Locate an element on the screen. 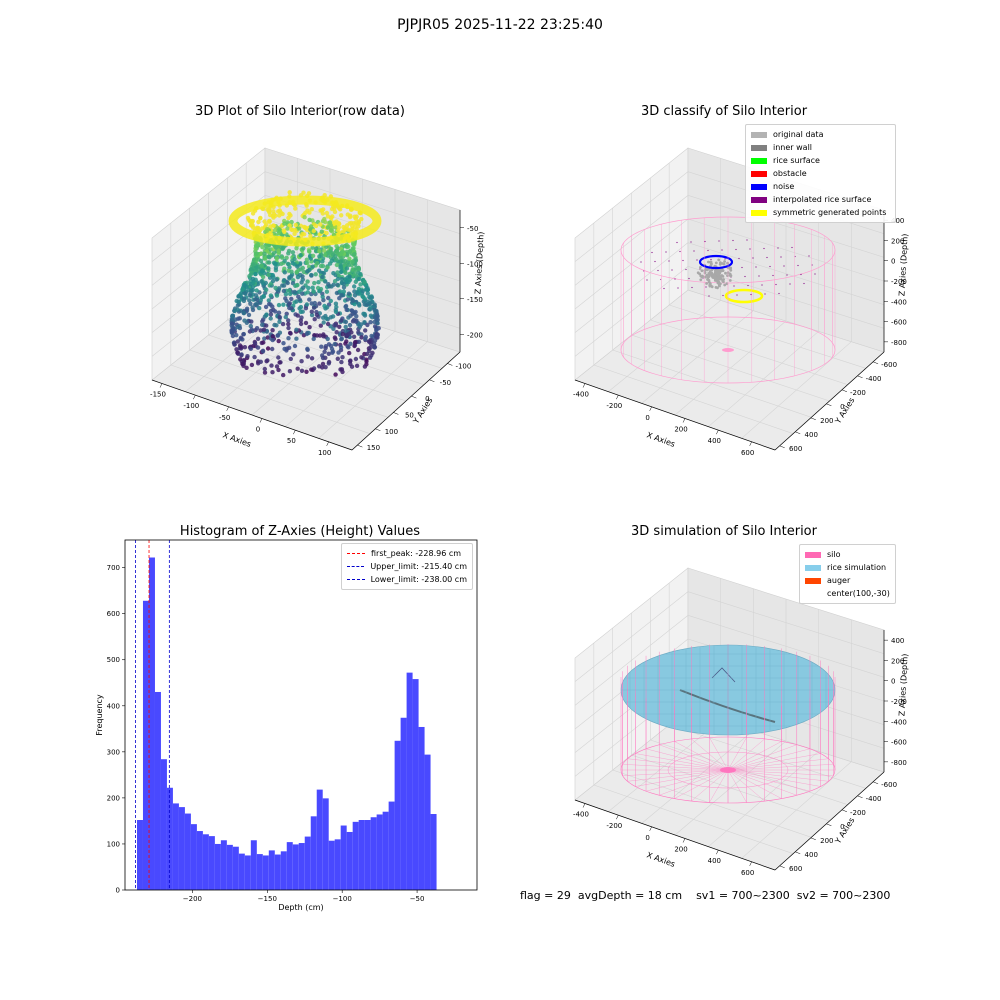 The height and width of the screenshot is (1000, 1000). panel2-ytick-mark is located at coordinates (844, 391).